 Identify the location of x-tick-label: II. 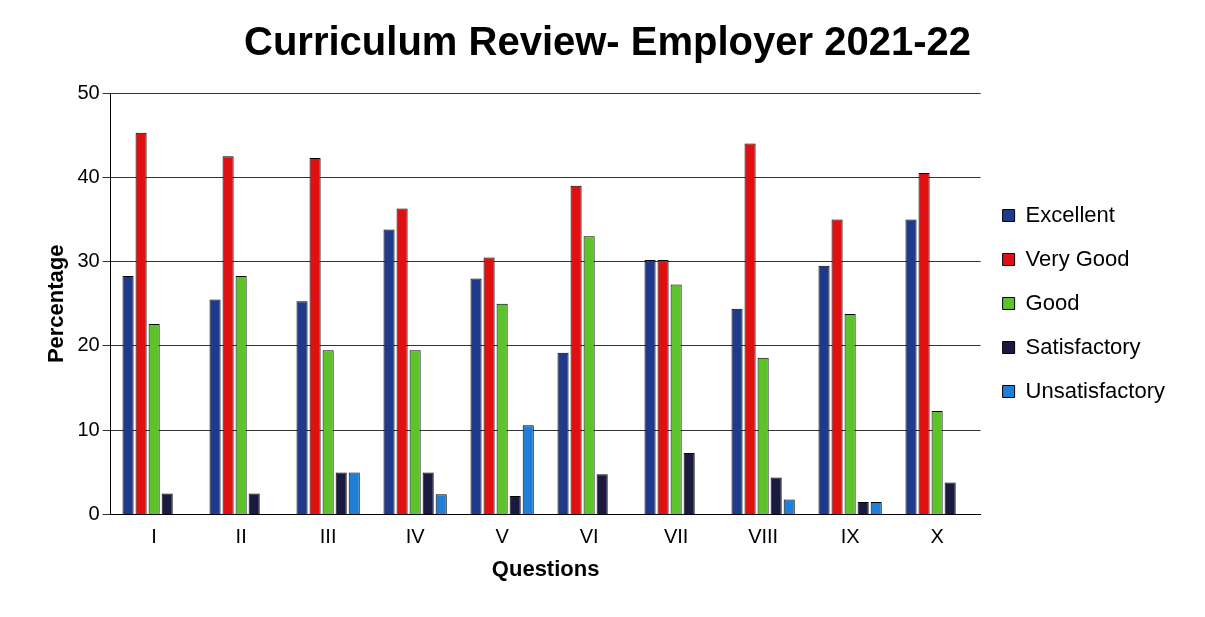
(241, 536).